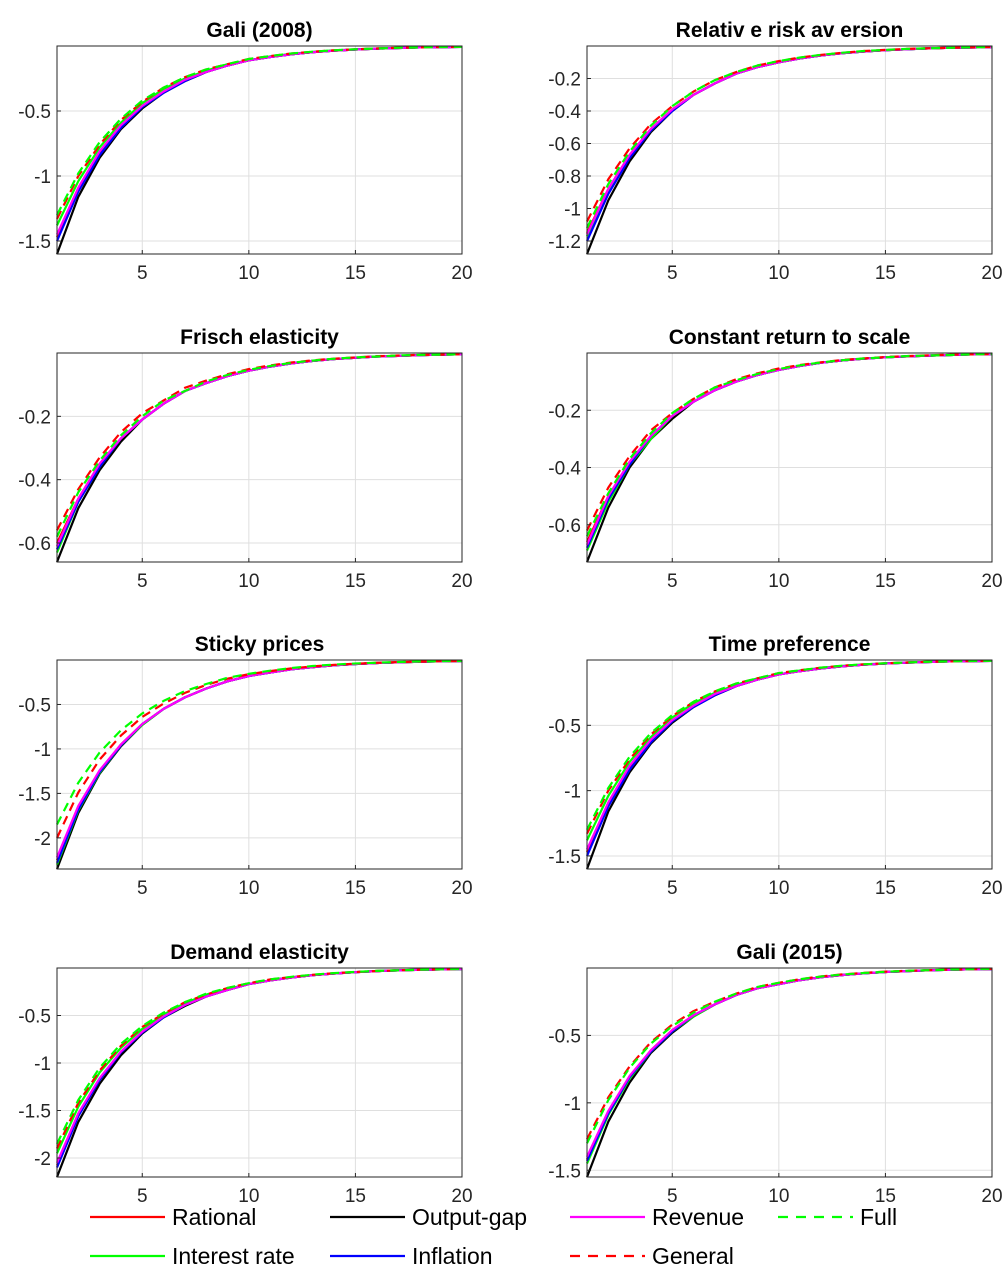  I want to click on panel-5: 5 10 15 20 -2 -1.5 -1 -0.5 Sticky prices, so click(245, 766).